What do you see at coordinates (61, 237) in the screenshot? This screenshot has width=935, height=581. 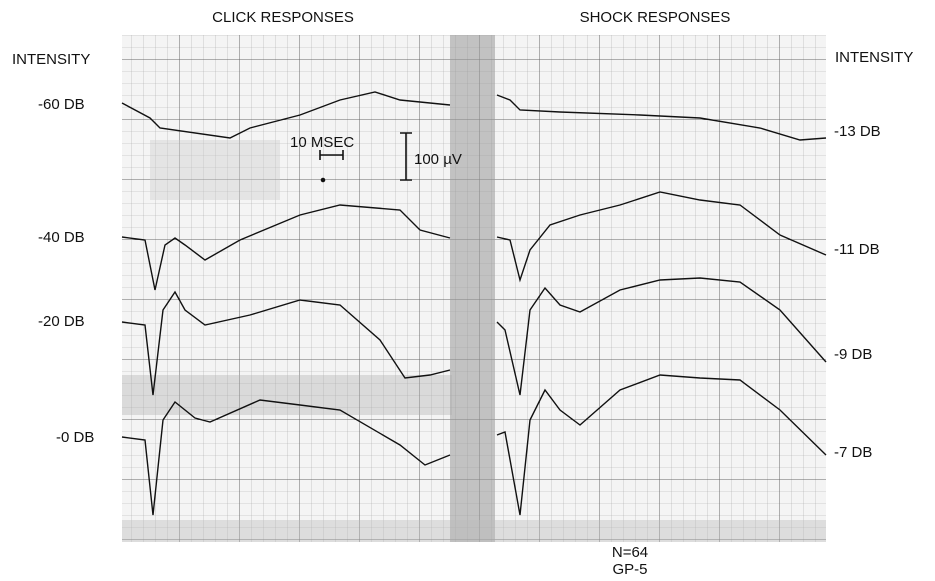 I see `trace-label: -40 DB` at bounding box center [61, 237].